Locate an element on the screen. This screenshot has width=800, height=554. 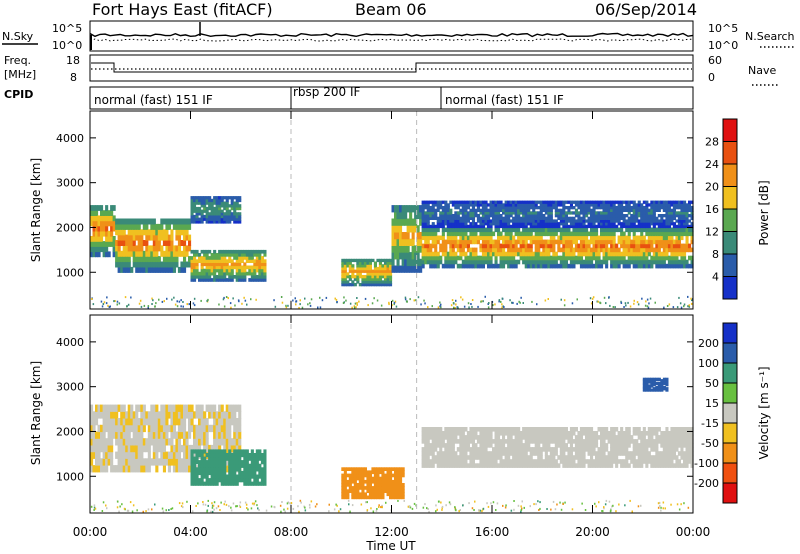
noise-tick-bottom: 10^0 is located at coordinates (67, 45).